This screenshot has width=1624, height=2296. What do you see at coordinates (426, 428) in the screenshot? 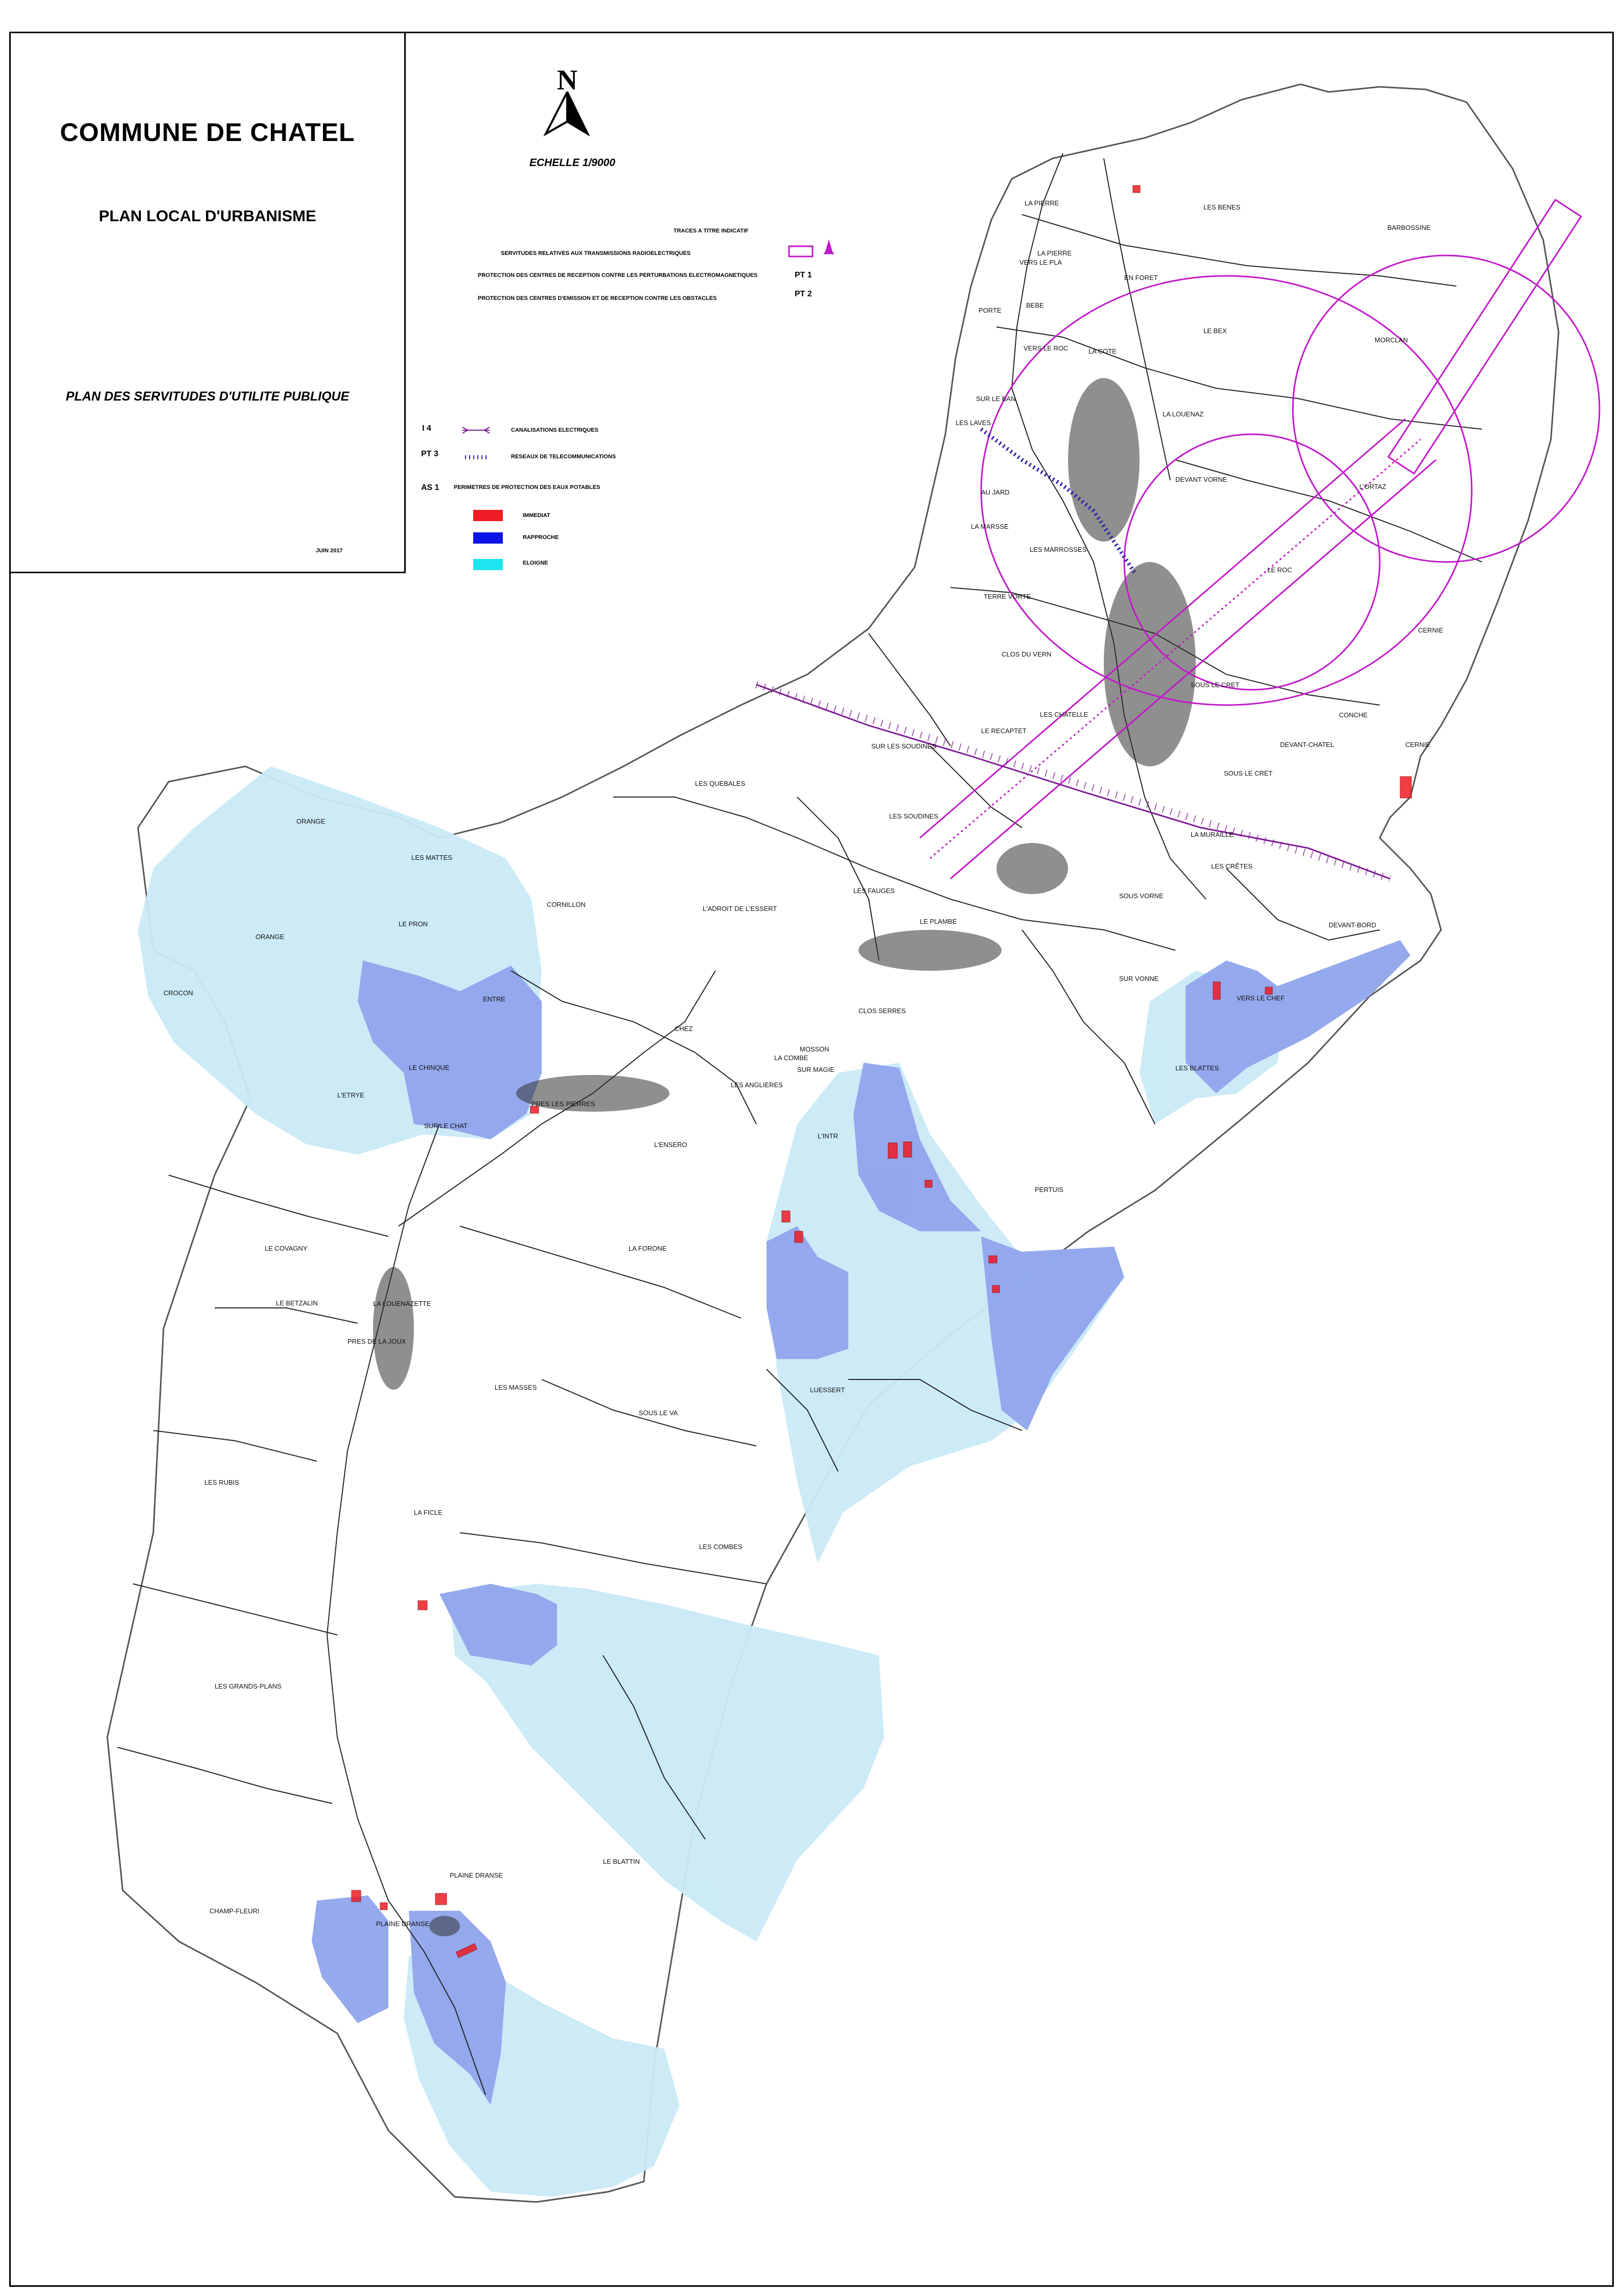
I see `legend-i4-code: I 4` at bounding box center [426, 428].